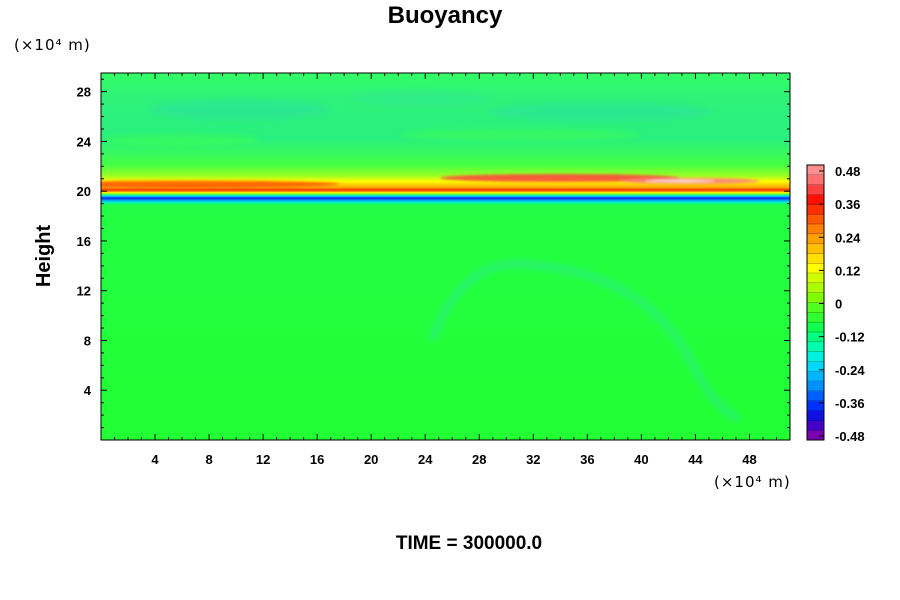 The width and height of the screenshot is (900, 600). Describe the element at coordinates (84, 241) in the screenshot. I see `y-tick-label: 16` at that location.